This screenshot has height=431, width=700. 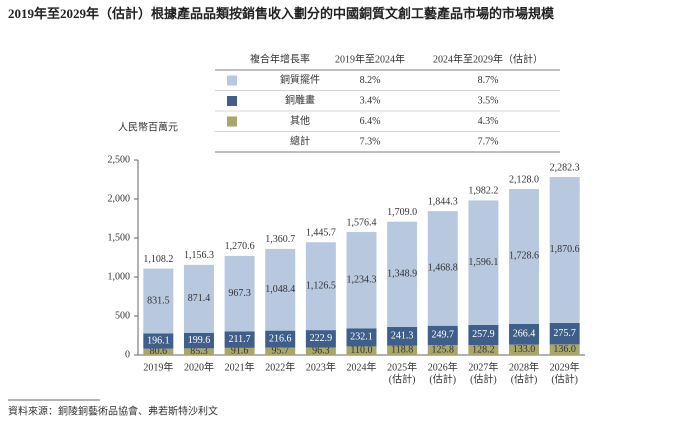 What do you see at coordinates (158, 300) in the screenshot?
I see `value-label: 831.5` at bounding box center [158, 300].